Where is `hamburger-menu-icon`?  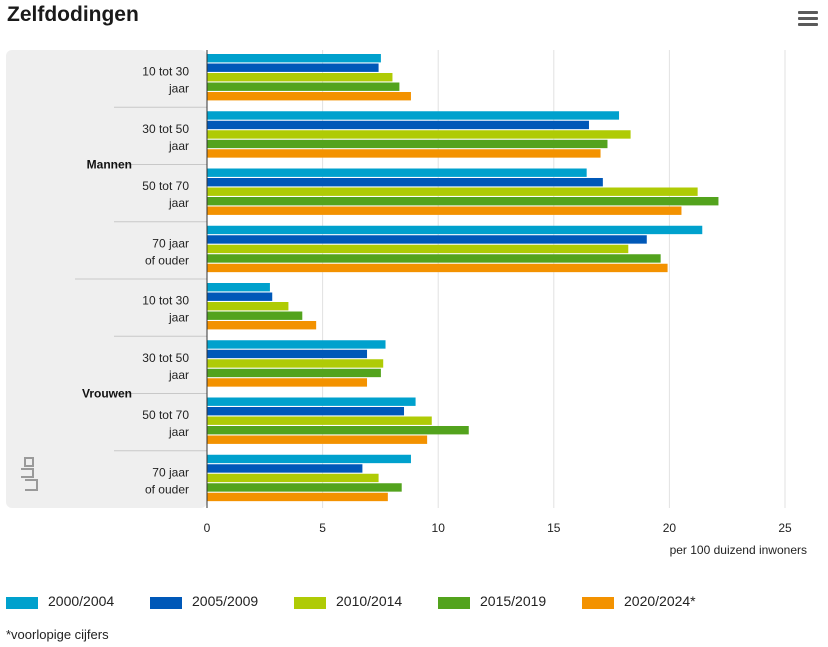 hamburger-menu-icon is located at coordinates (808, 19).